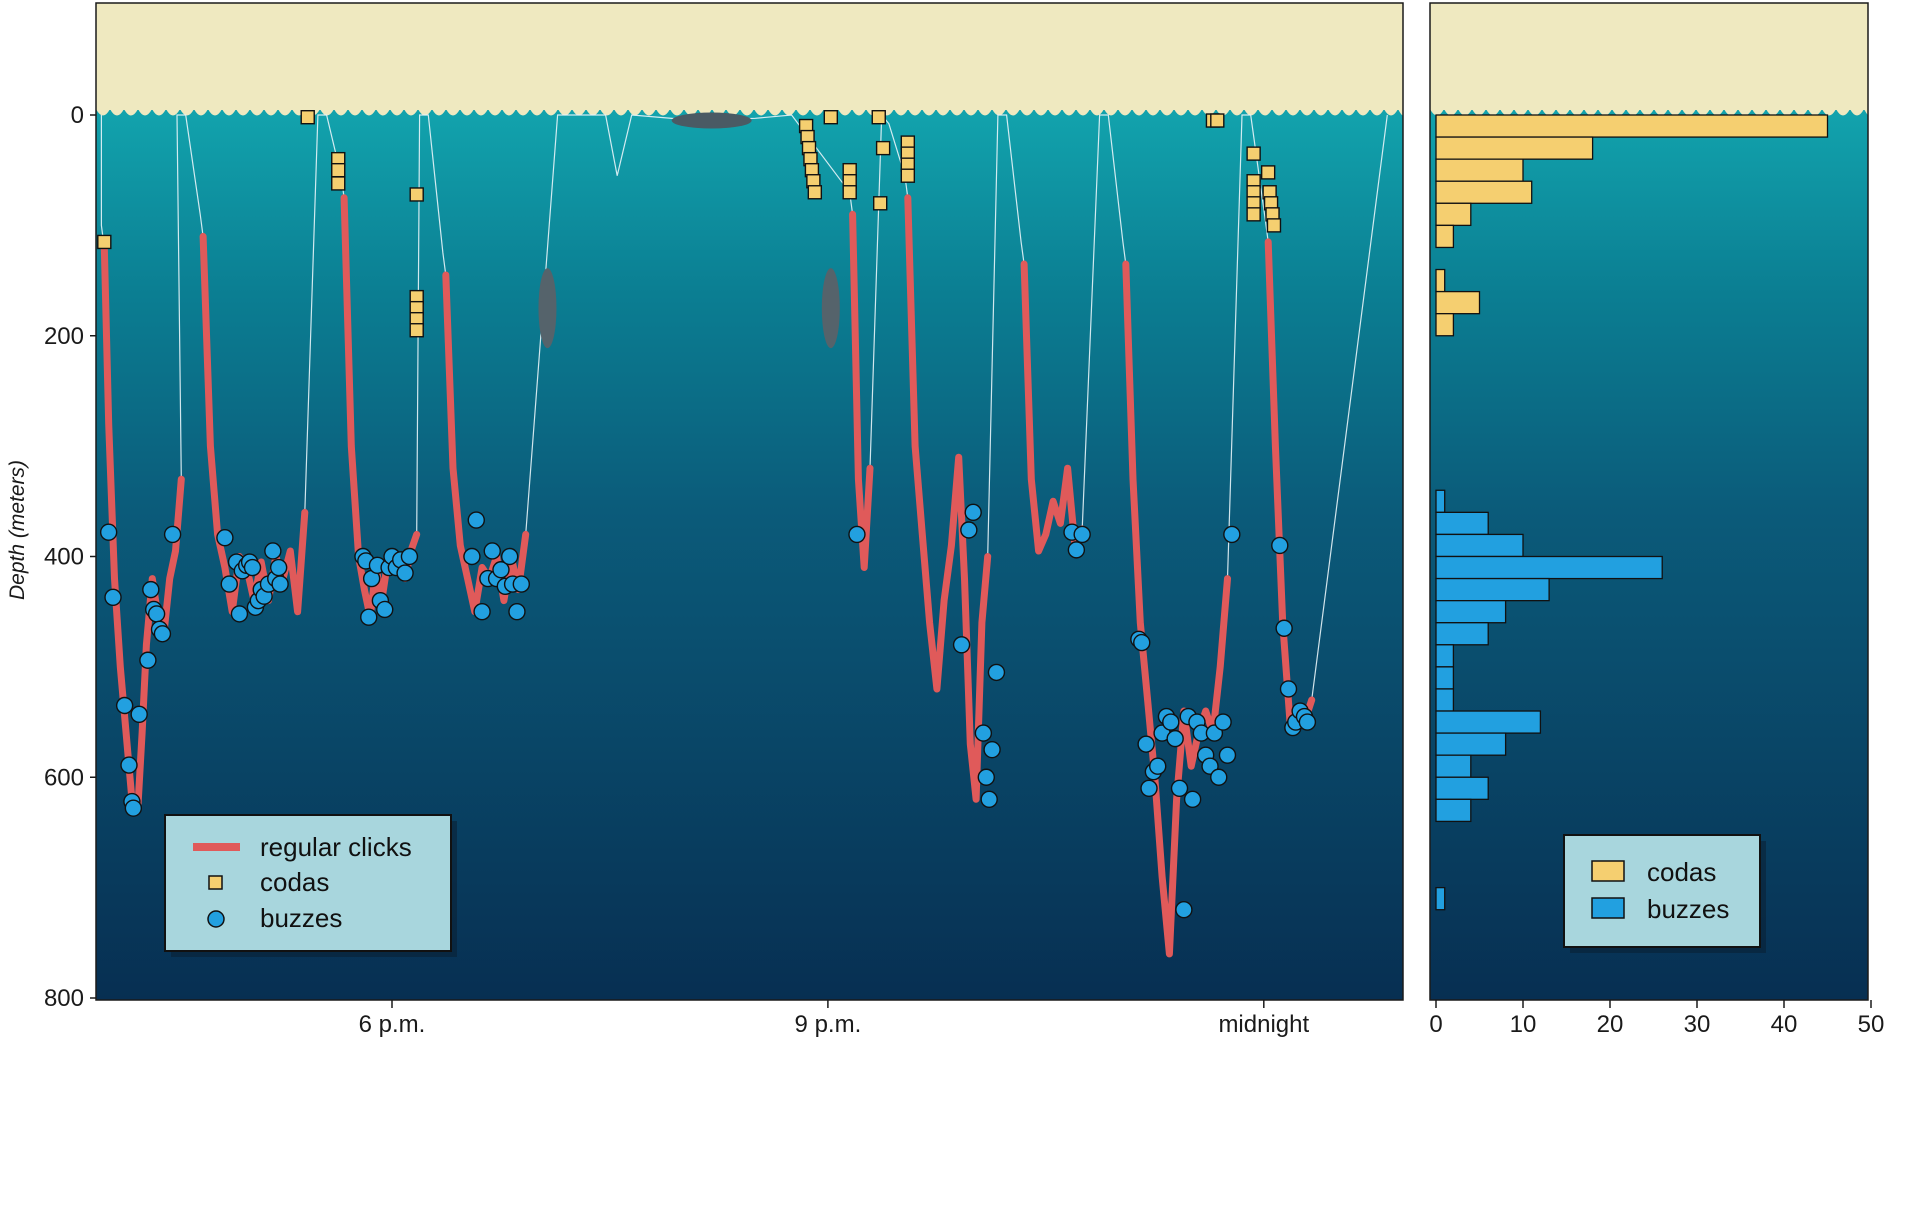 The height and width of the screenshot is (1212, 1920). What do you see at coordinates (17, 530) in the screenshot?
I see `y-axis-label: Depth (meters)` at bounding box center [17, 530].